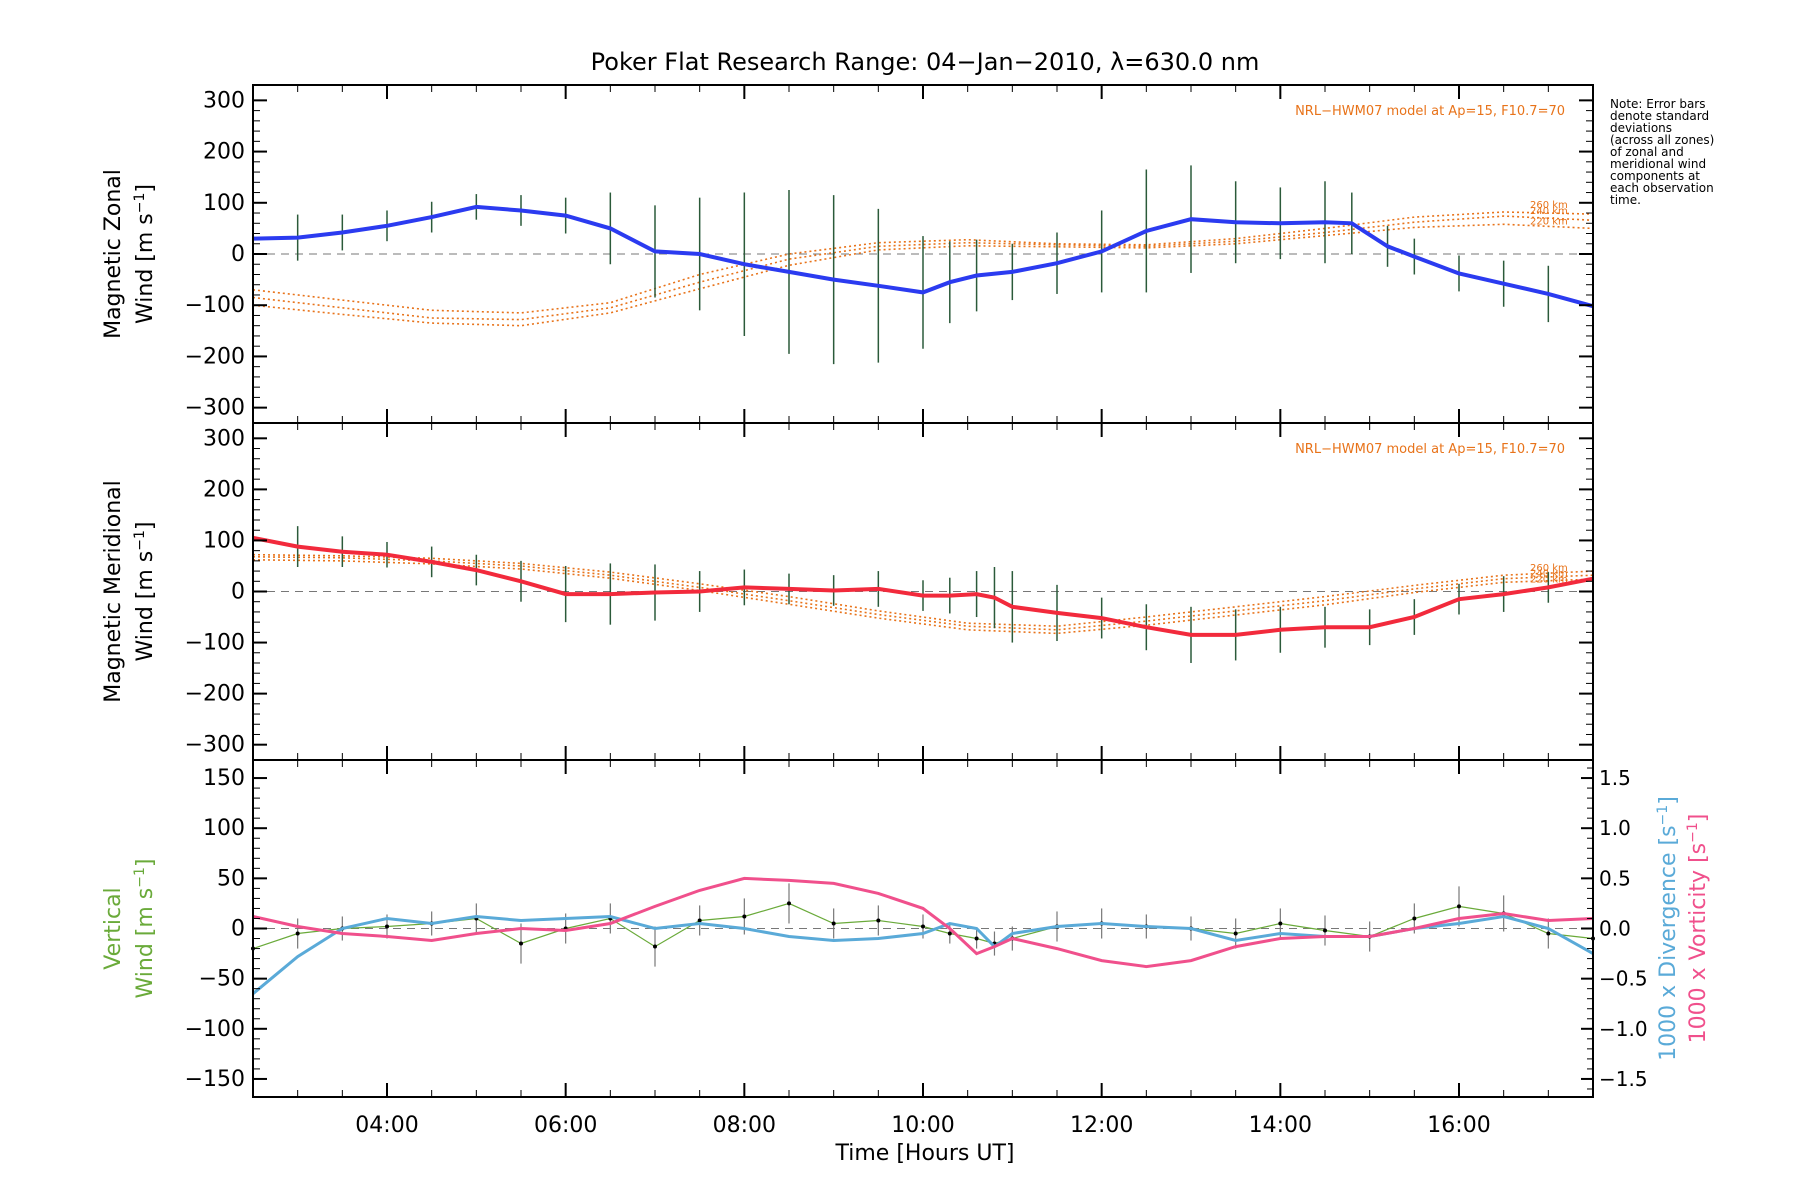 The width and height of the screenshot is (1800, 1200). I want to click on x-tick-label: 12:00, so click(1101, 1125).